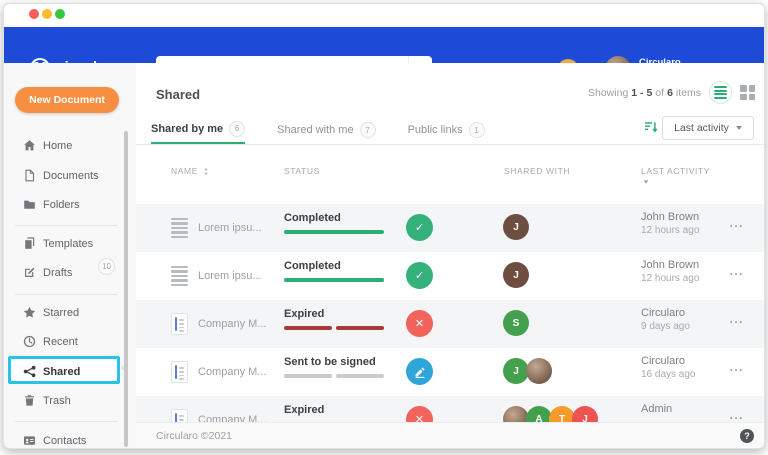 The image size is (768, 455). What do you see at coordinates (302, 171) in the screenshot?
I see `column-header-status: Status` at bounding box center [302, 171].